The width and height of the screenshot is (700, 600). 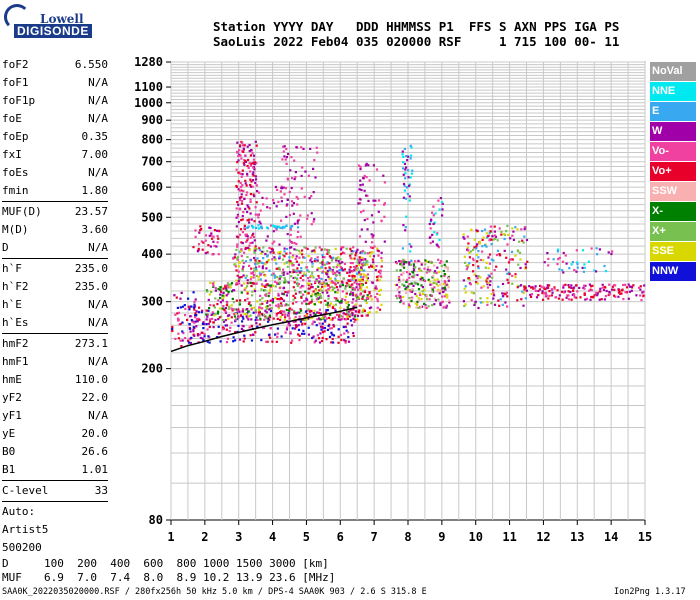 I want to click on legend-entry: E, so click(x=673, y=111).